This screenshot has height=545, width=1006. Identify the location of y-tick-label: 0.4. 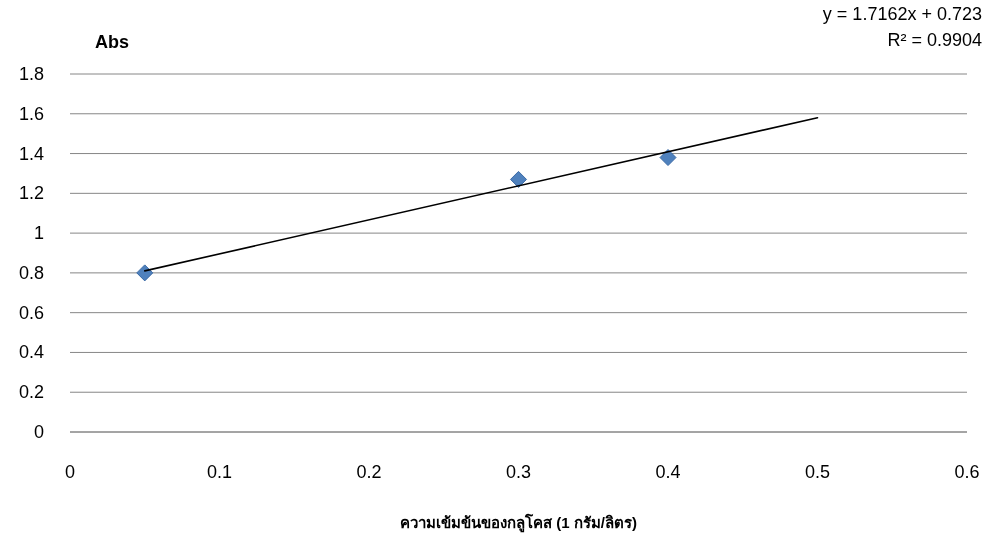
(31, 352).